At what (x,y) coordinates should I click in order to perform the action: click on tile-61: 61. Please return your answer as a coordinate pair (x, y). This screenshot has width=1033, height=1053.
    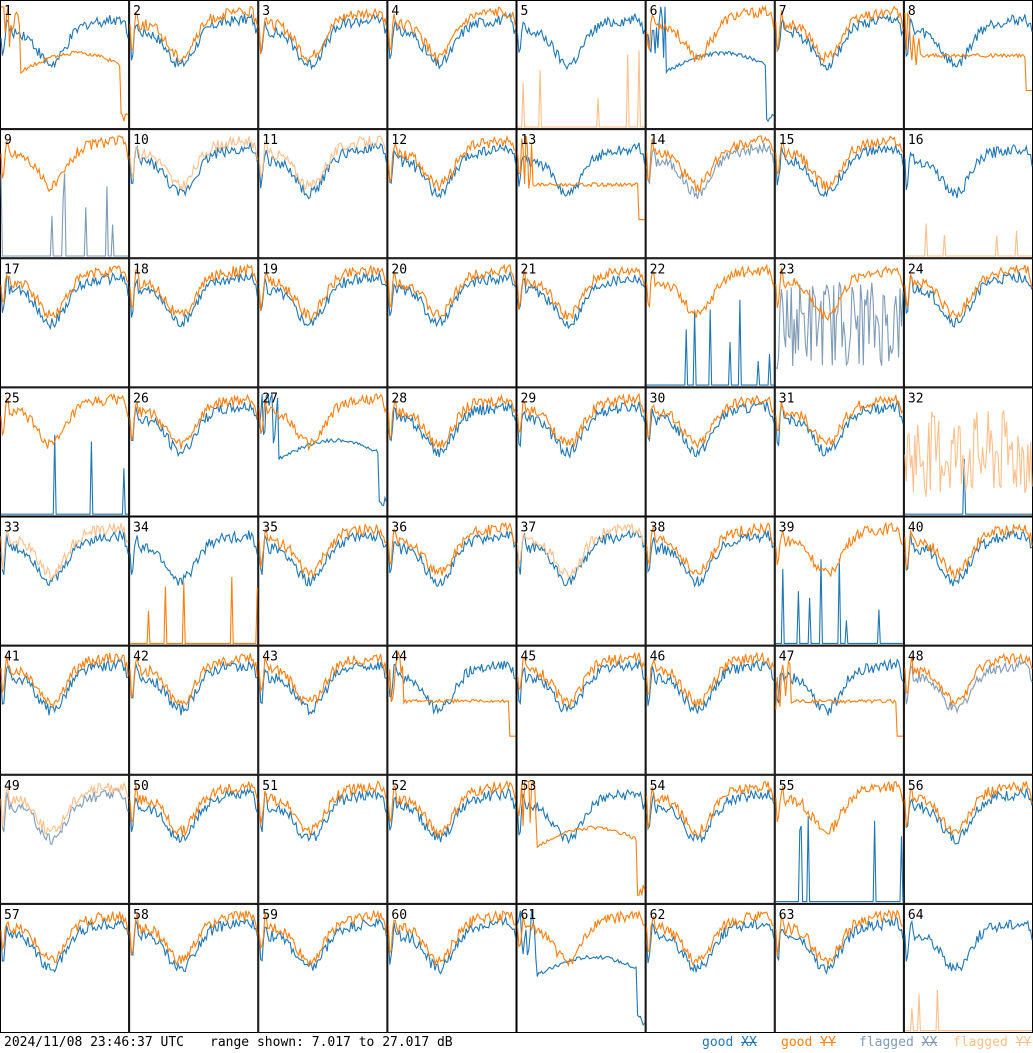
    Looking at the image, I should click on (581, 968).